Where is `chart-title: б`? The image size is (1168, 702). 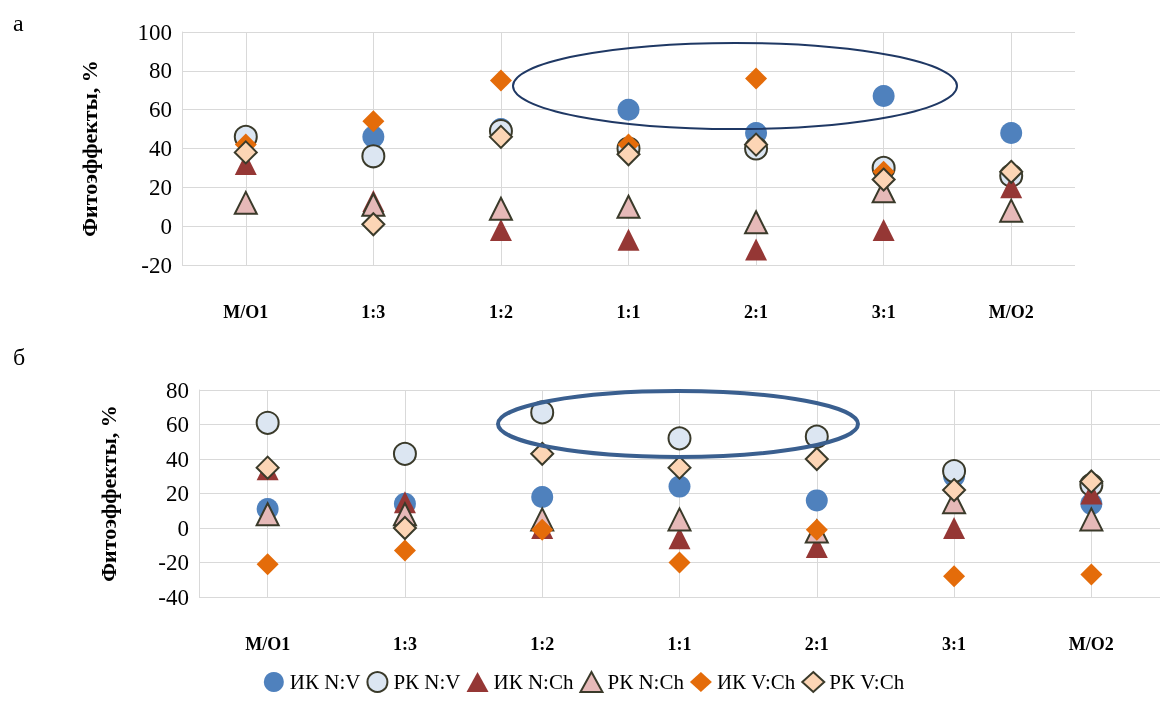
chart-title: б is located at coordinates (19, 357).